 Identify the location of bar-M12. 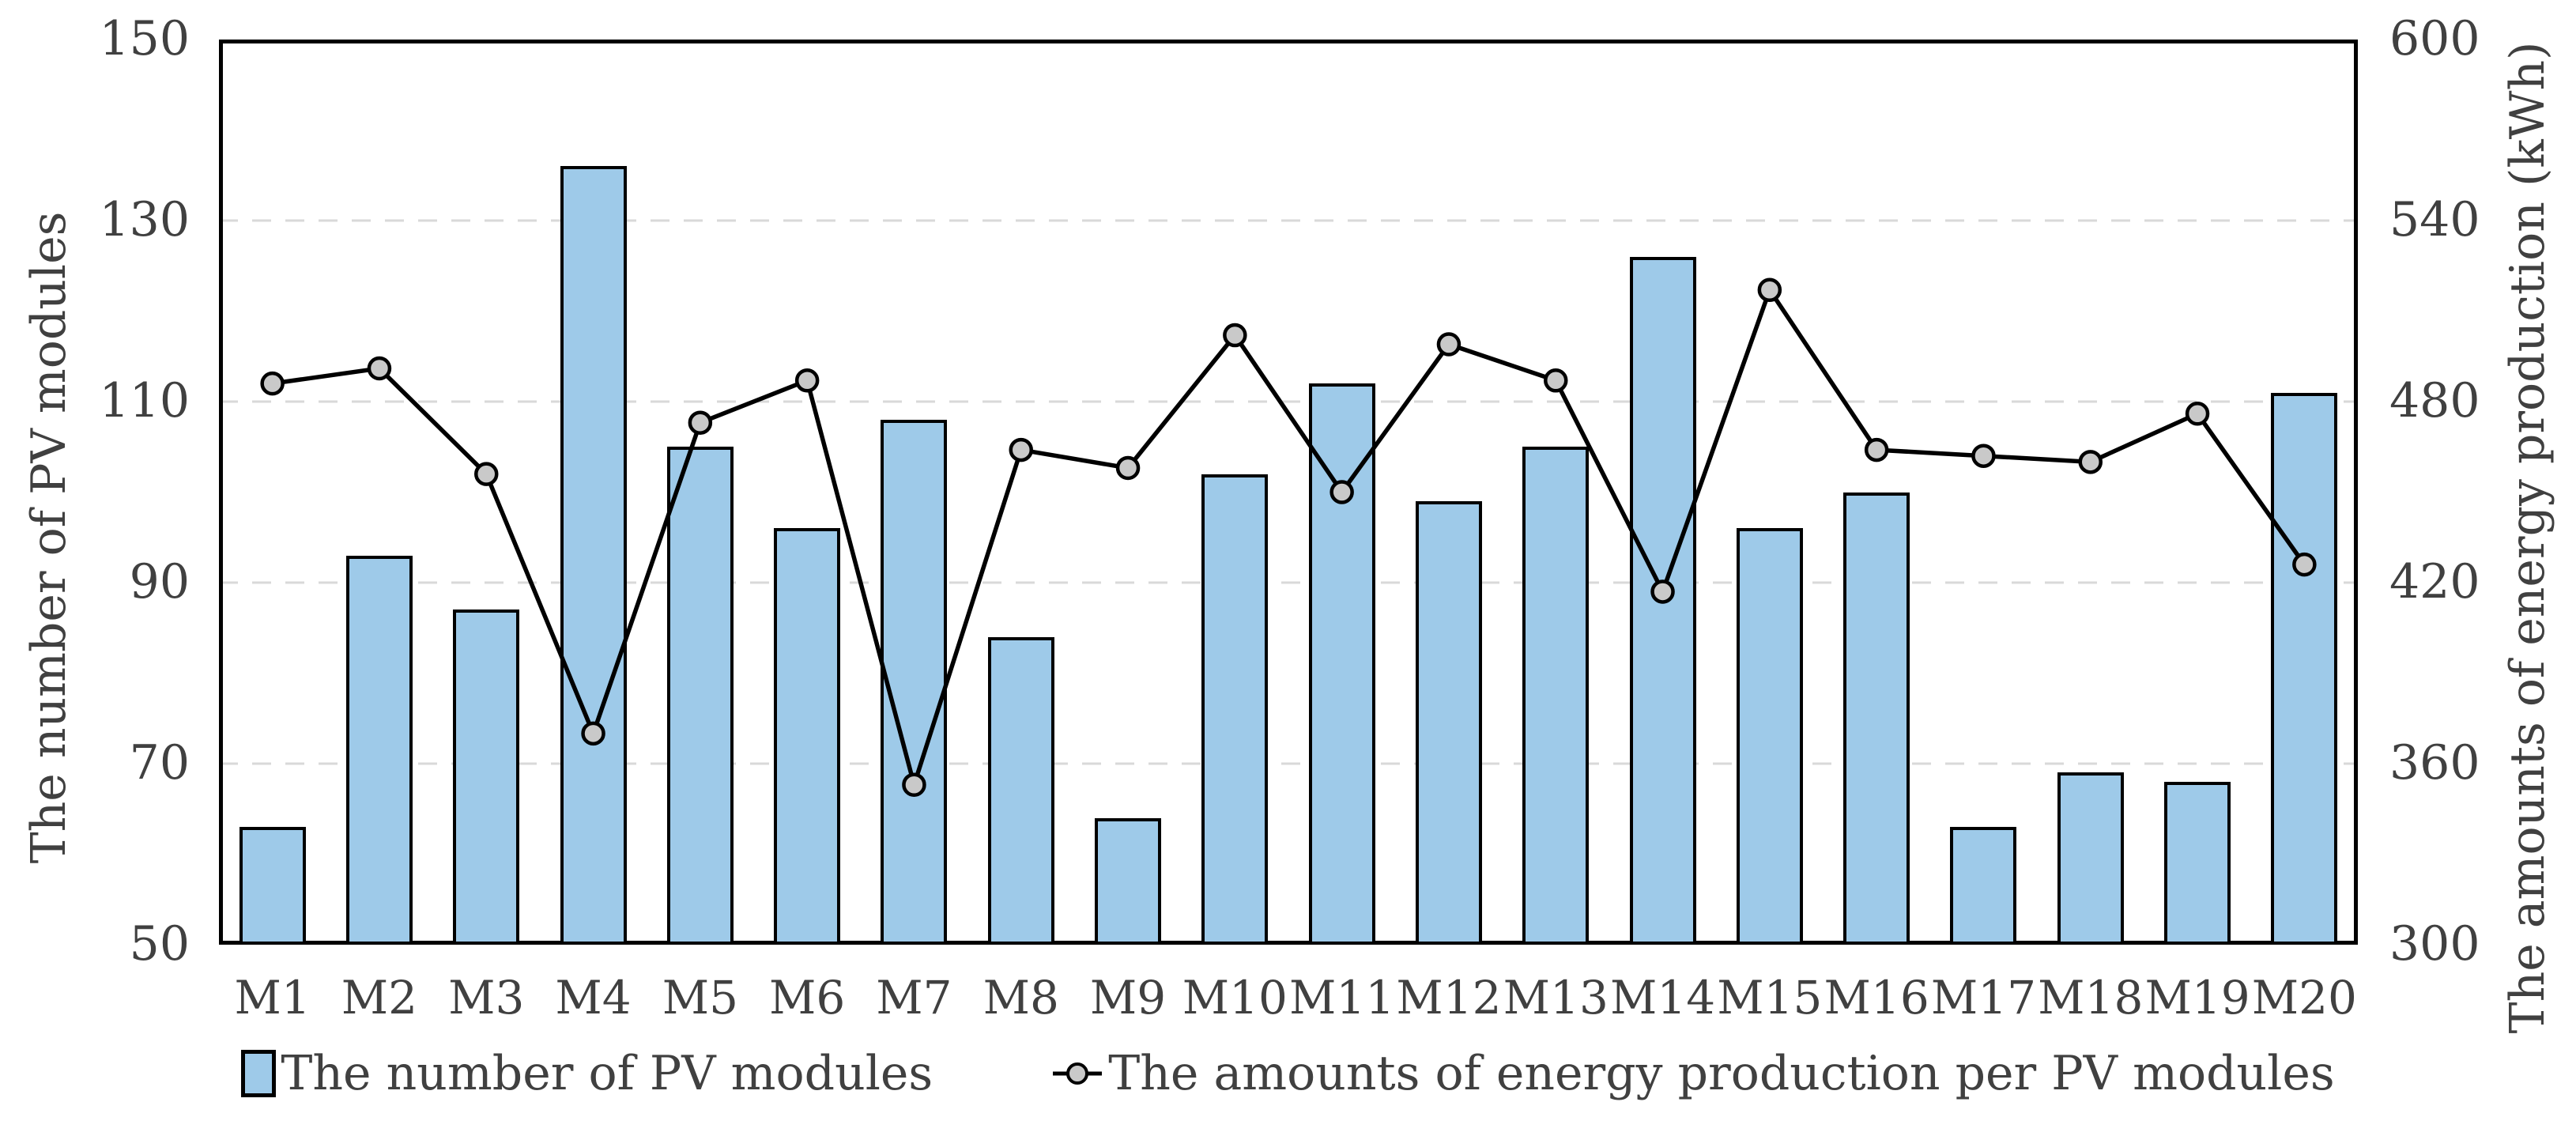
(1448, 722).